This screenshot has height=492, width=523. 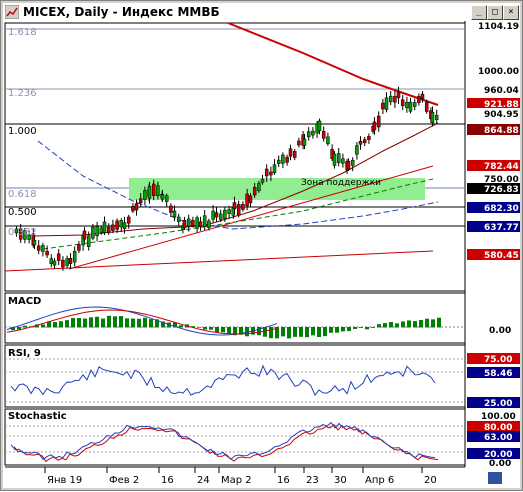 What do you see at coordinates (235, 437) in the screenshot?
I see `stochastic-panel` at bounding box center [235, 437].